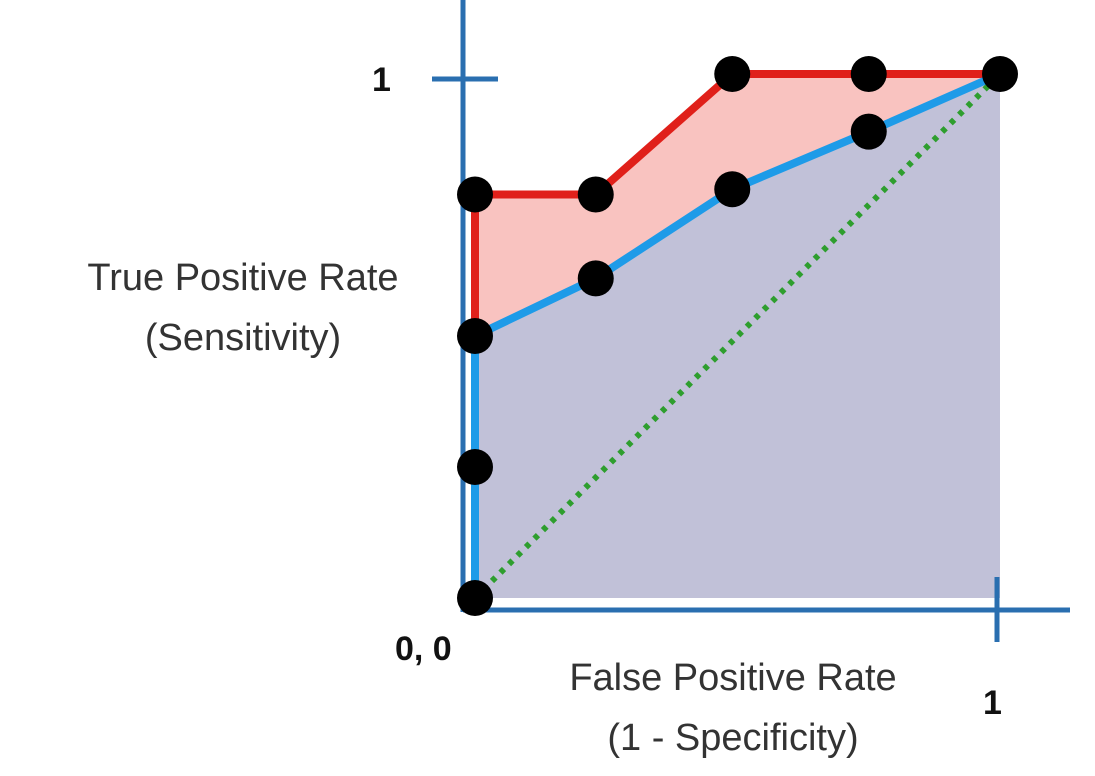 This screenshot has width=1095, height=776. Describe the element at coordinates (992, 703) in the screenshot. I see `x-tick-label-1: 1` at that location.